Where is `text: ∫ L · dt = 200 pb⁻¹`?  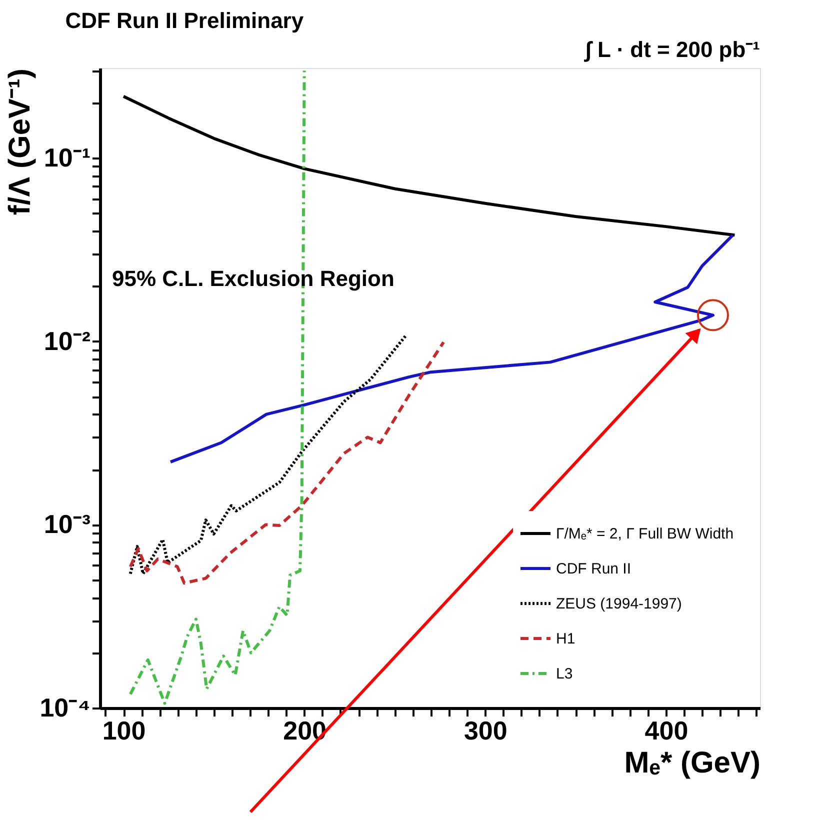
text: ∫ L · dt = 200 pb⁻¹ is located at coordinates (671, 49).